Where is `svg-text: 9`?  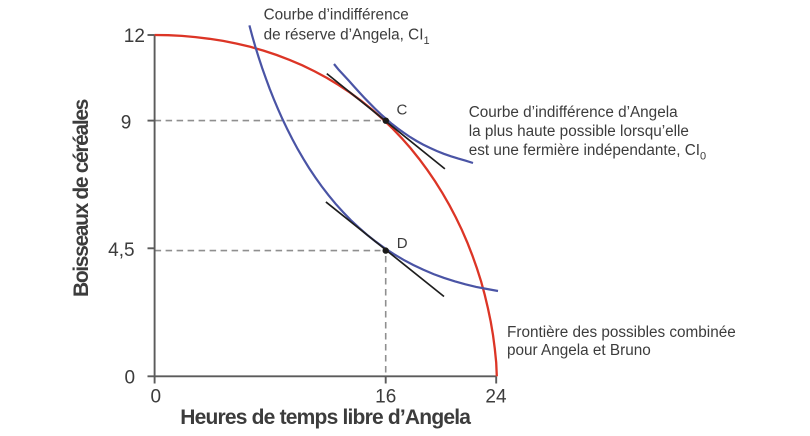 svg-text: 9 is located at coordinates (126, 122).